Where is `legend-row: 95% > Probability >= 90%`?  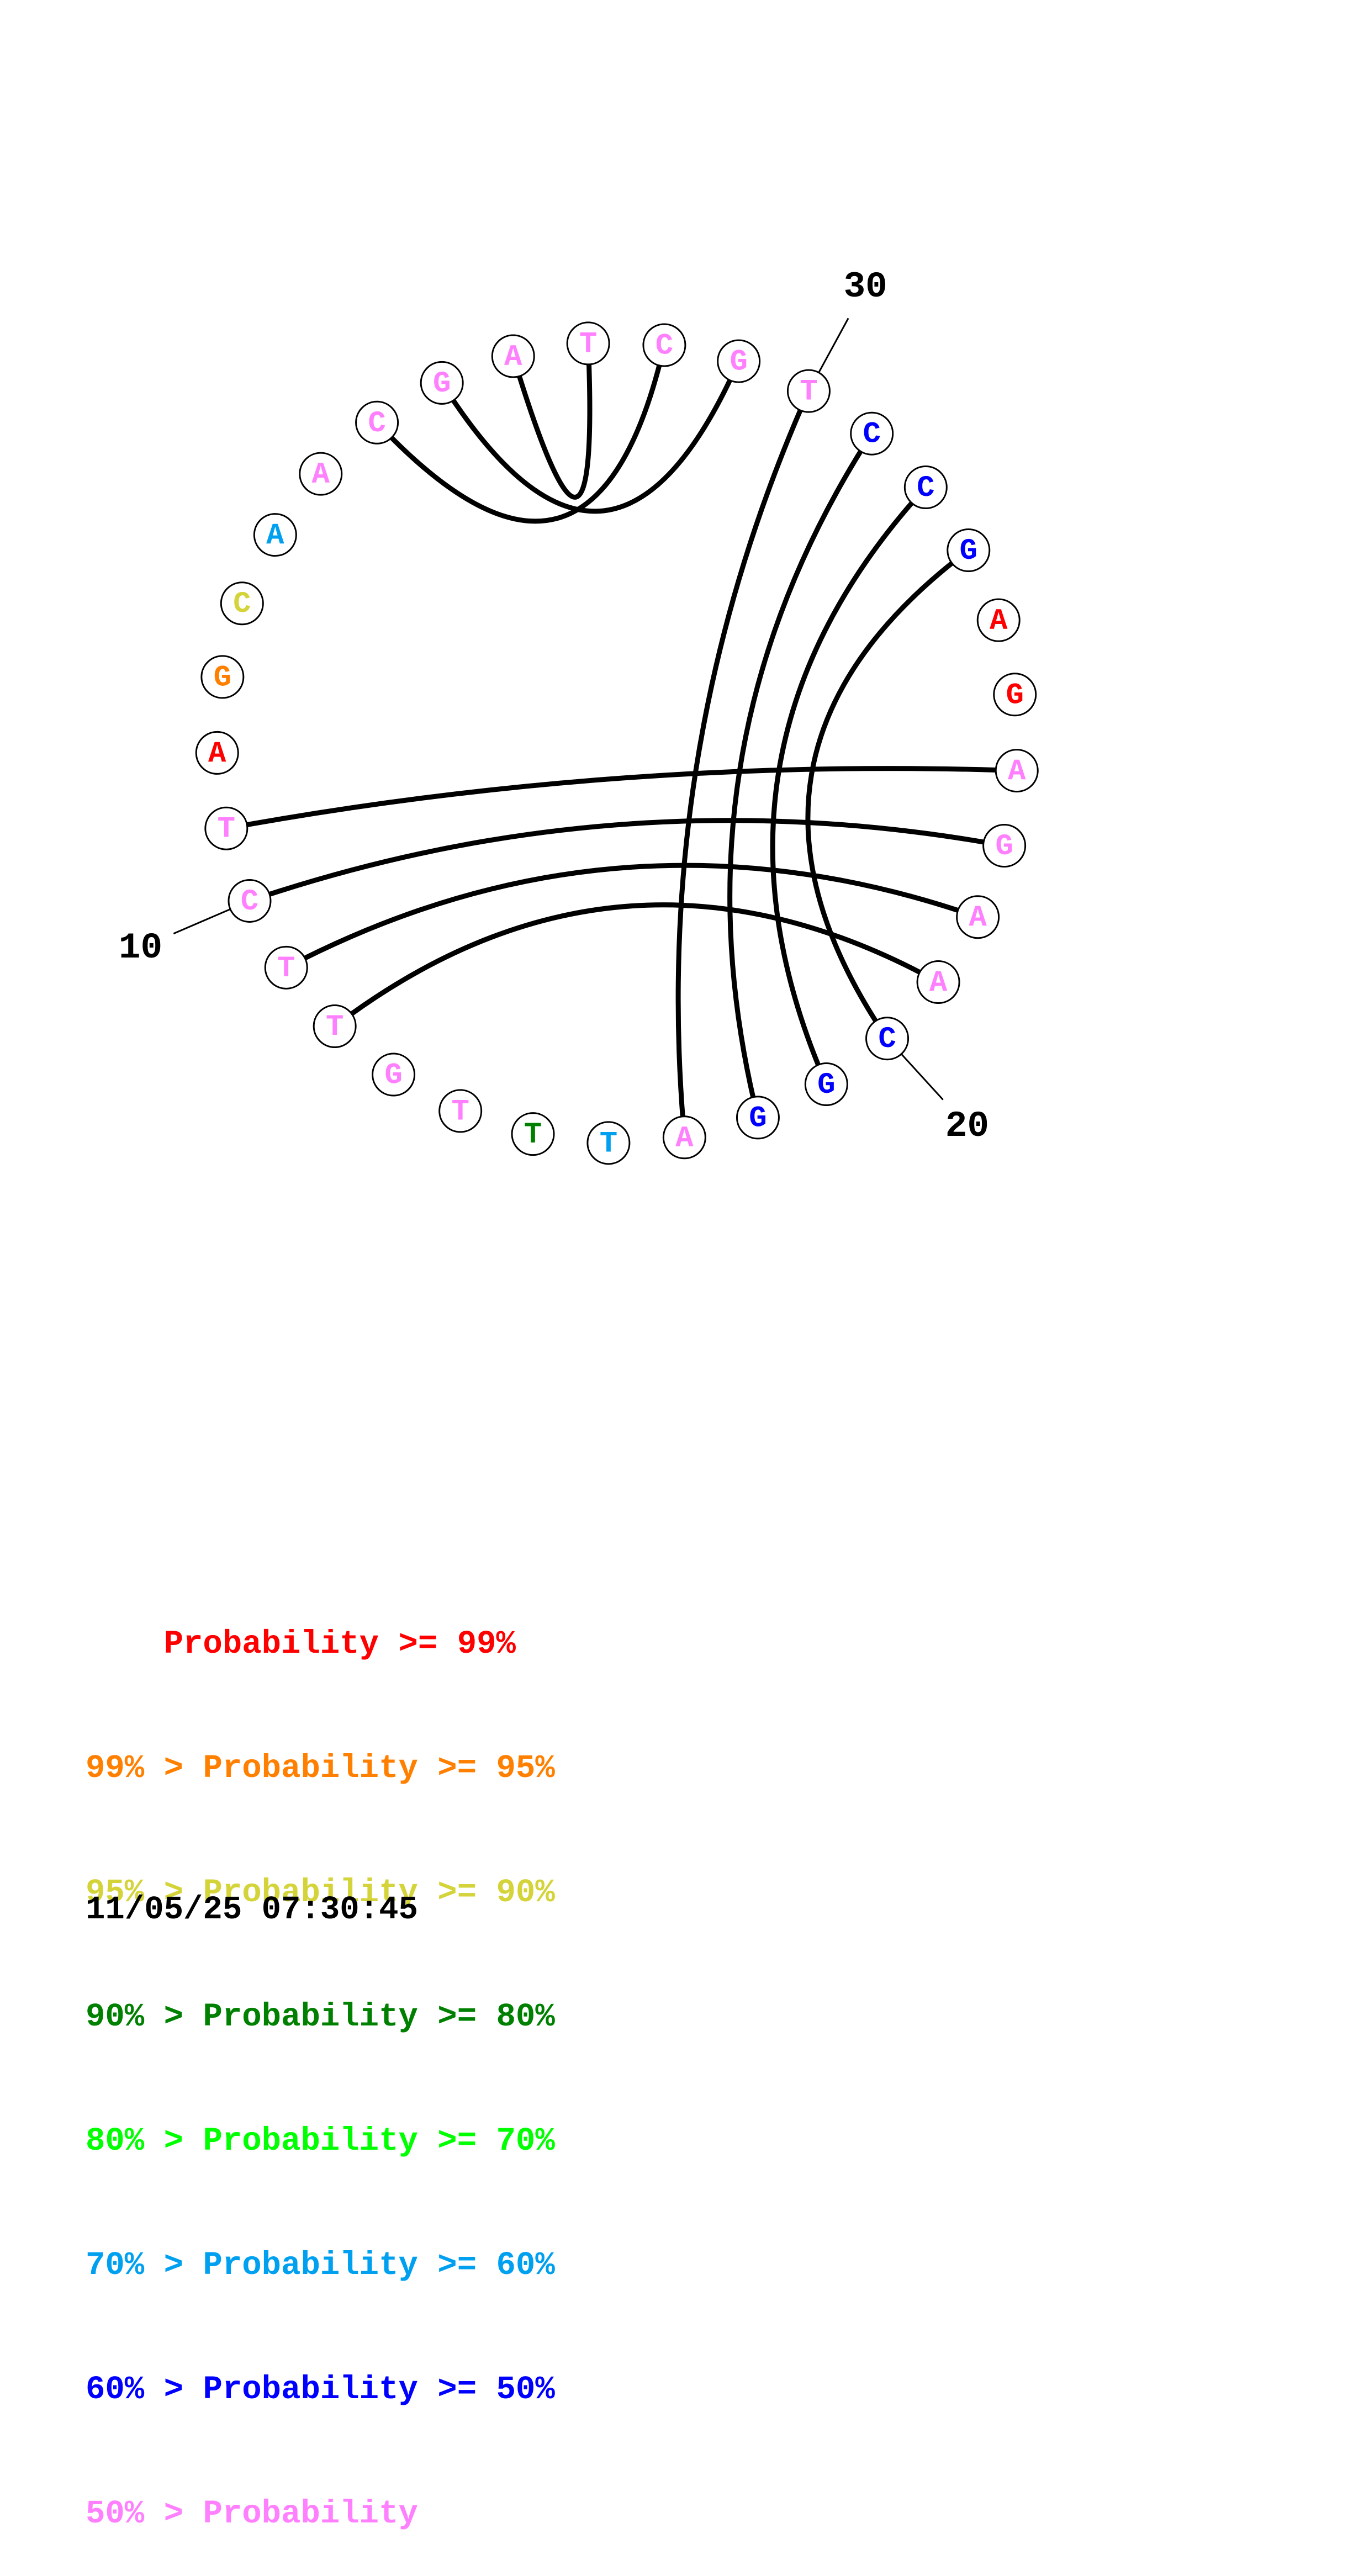
legend-row: 95% > Probability >= 90% is located at coordinates (321, 1893).